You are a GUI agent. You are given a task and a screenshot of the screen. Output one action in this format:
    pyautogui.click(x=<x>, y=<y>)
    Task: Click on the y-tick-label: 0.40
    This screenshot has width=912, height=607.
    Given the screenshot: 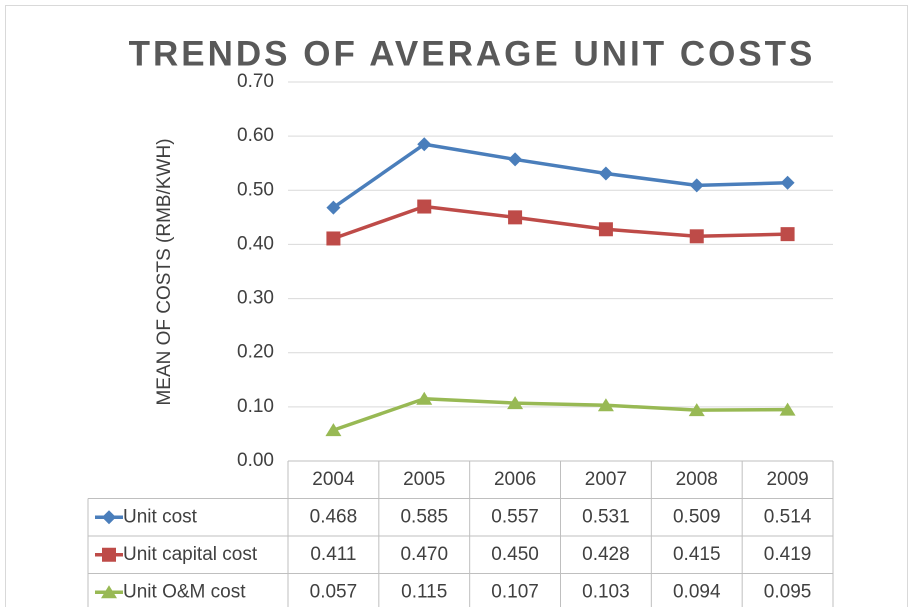 What is the action you would take?
    pyautogui.click(x=255, y=243)
    